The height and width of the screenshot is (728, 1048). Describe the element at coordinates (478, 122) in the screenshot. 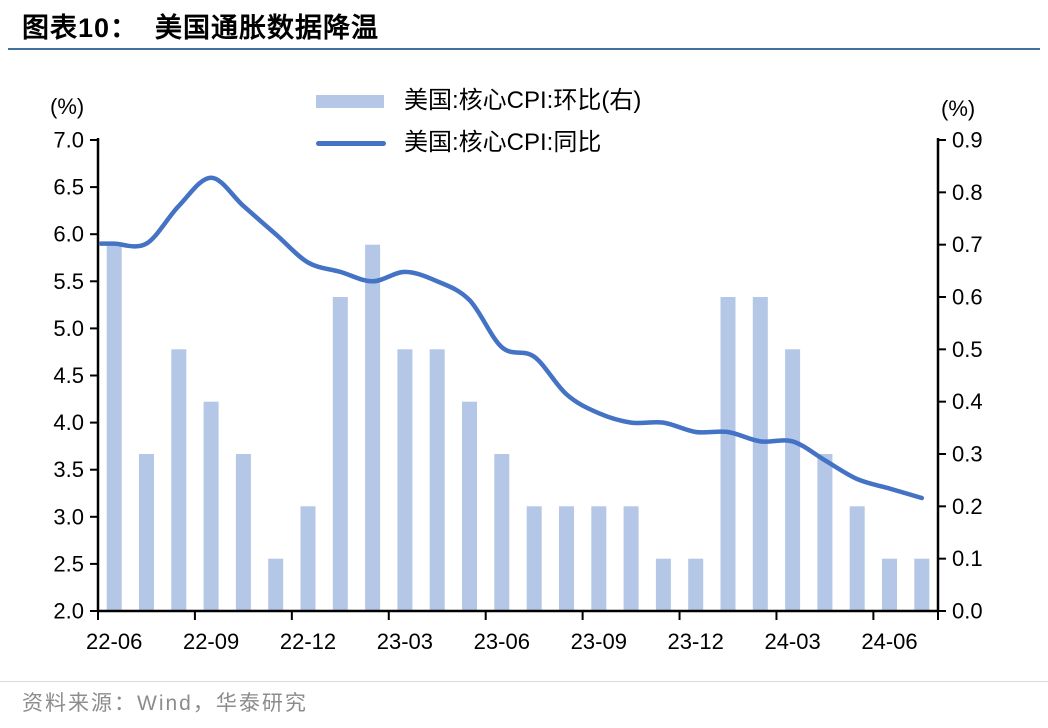

I see `chart-legend: 美国:核心CPI:环比(右) 美国:核心CPI:同比` at that location.